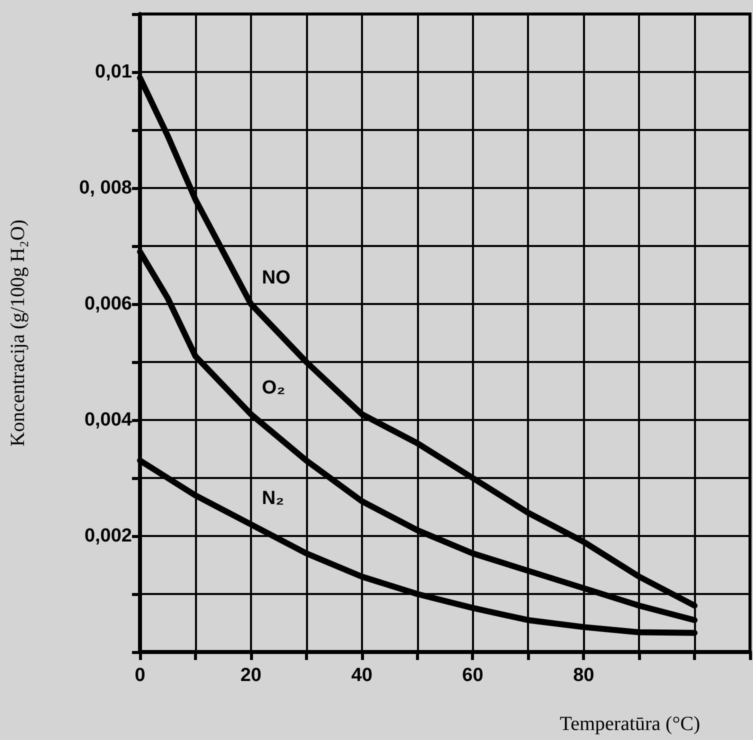  What do you see at coordinates (108, 420) in the screenshot?
I see `y-tick-label: 0,004` at bounding box center [108, 420].